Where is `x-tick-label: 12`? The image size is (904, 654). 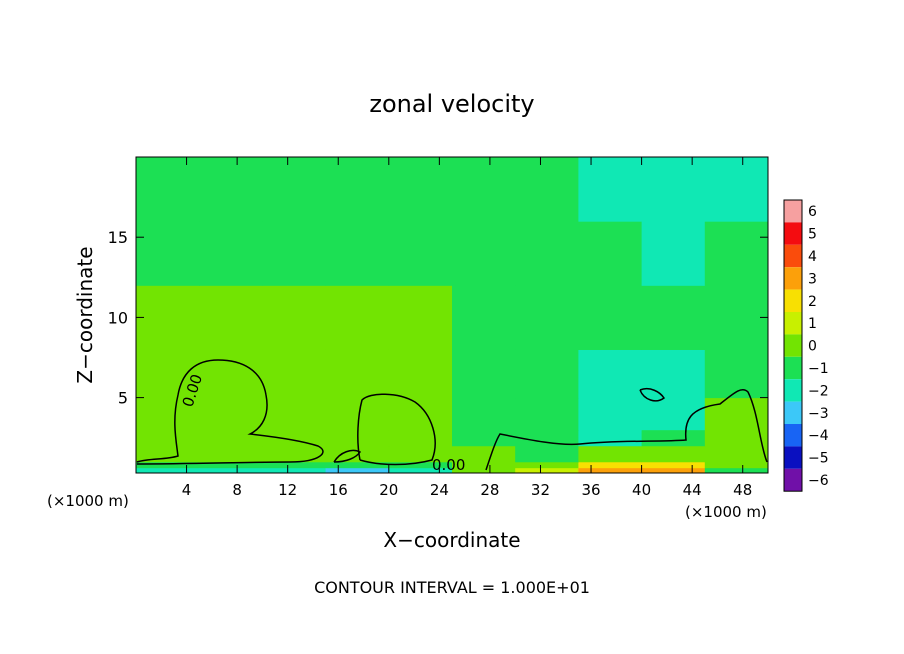 x-tick-label: 12 is located at coordinates (287, 490).